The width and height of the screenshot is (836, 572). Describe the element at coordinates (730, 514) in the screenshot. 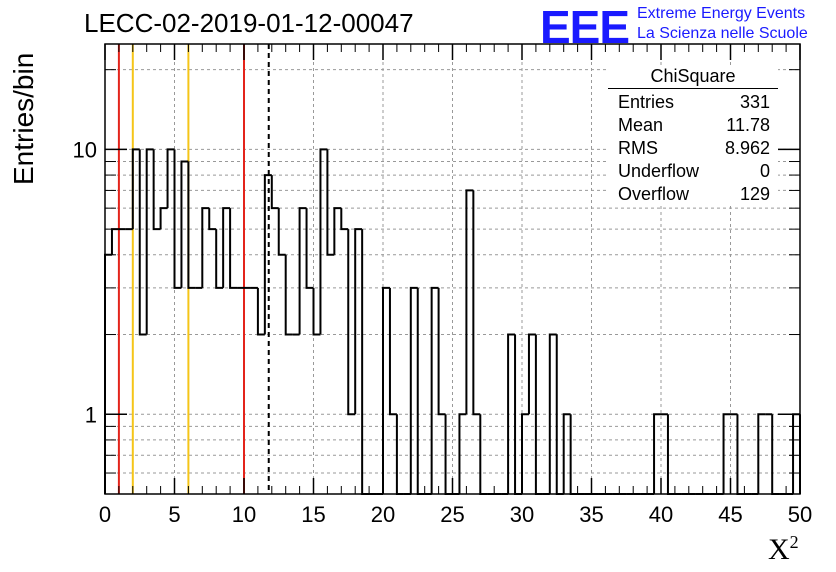

I see `x-tick-label: 45` at that location.